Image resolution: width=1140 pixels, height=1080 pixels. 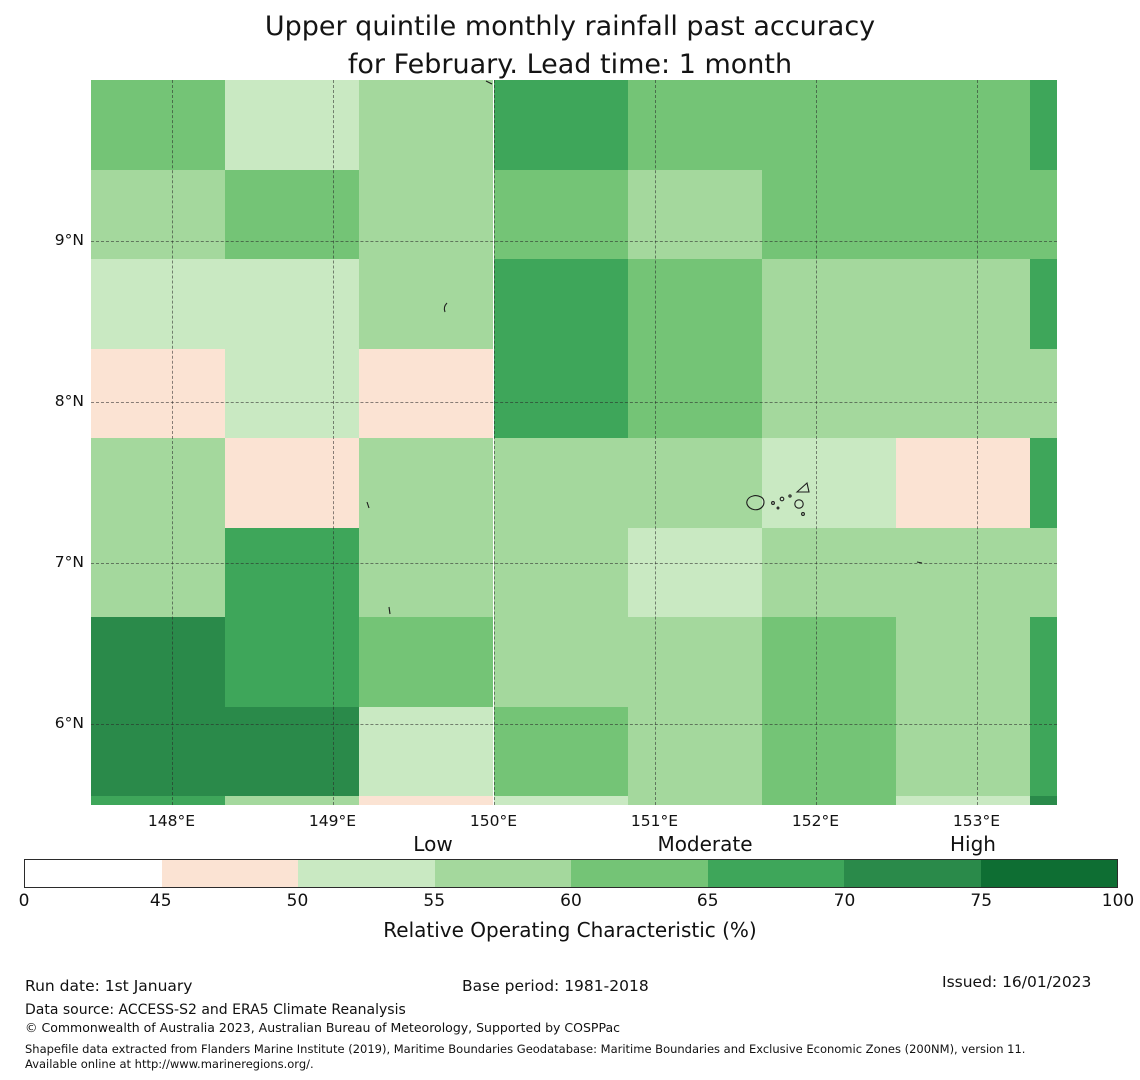 I want to click on chart-title-line2: for February. Lead time: 1 month, so click(x=570, y=64).